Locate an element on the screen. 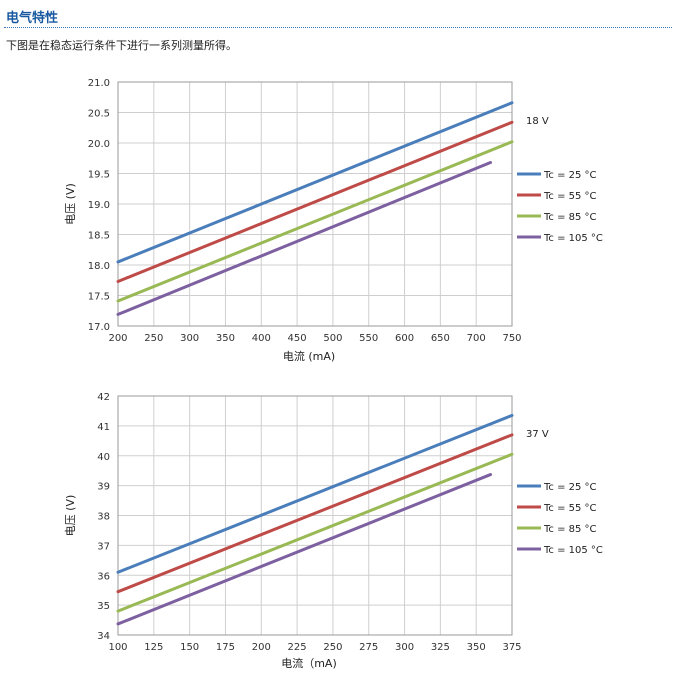  x-tick-label: 600 is located at coordinates (404, 338).